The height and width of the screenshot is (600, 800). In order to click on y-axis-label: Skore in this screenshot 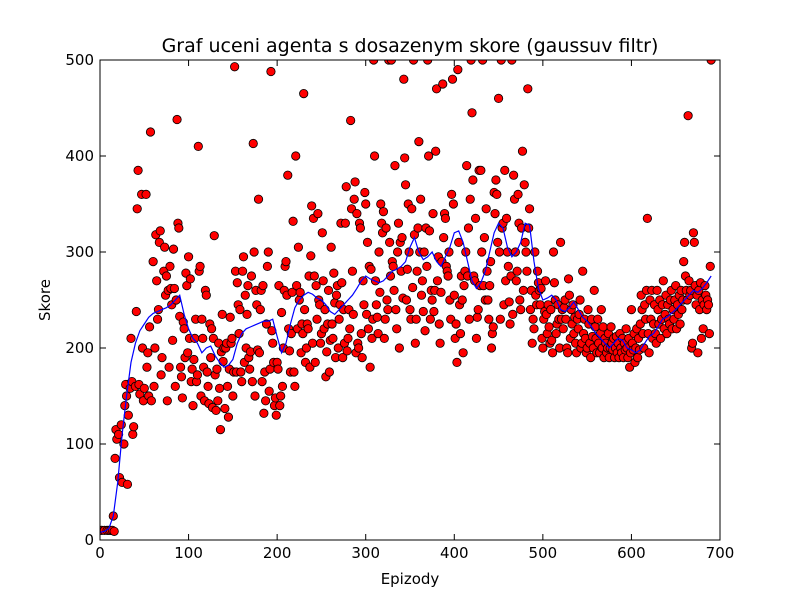, I will do `click(45, 300)`.